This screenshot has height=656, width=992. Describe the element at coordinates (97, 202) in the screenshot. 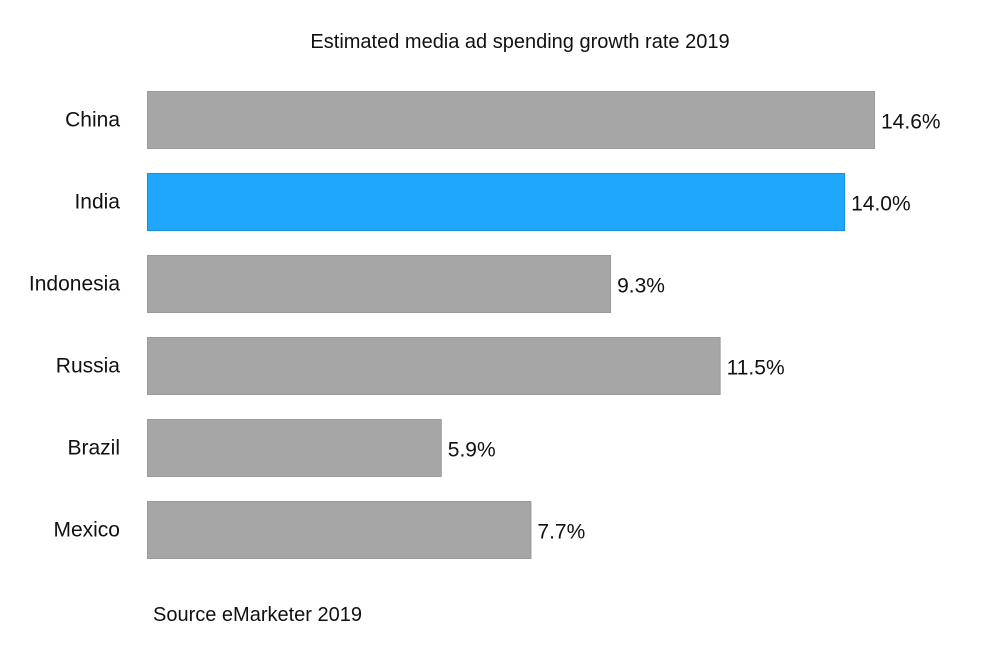

I see `category-label: India` at that location.